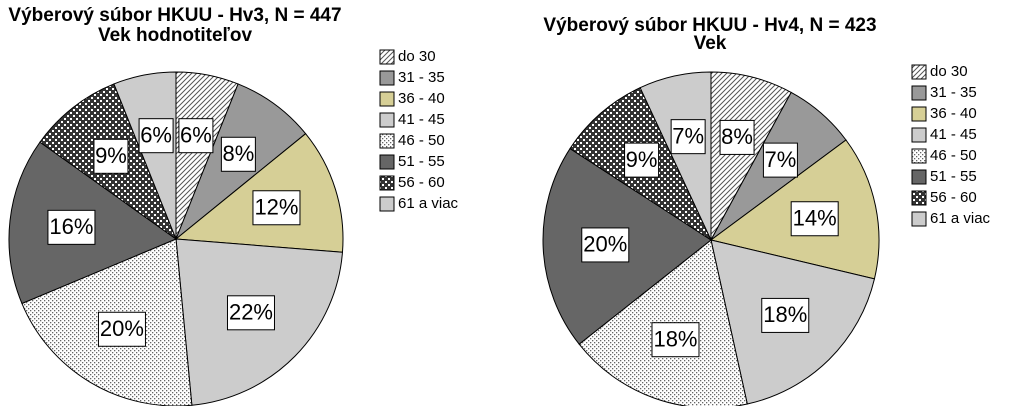  I want to click on data-label: 22%, so click(251, 312).